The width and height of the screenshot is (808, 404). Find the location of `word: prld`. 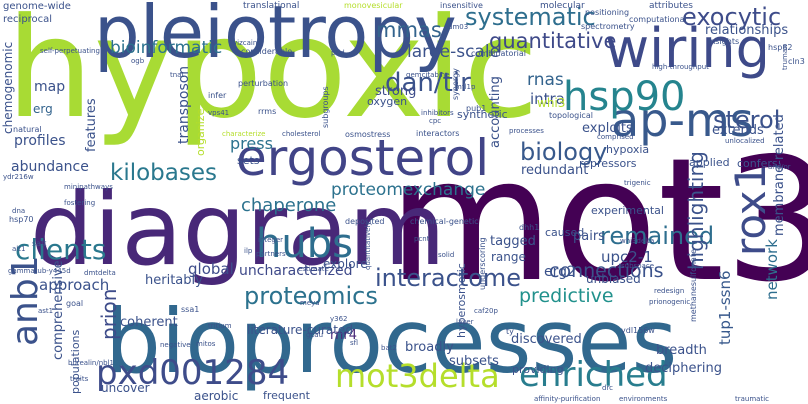

word: prld is located at coordinates (338, 53).